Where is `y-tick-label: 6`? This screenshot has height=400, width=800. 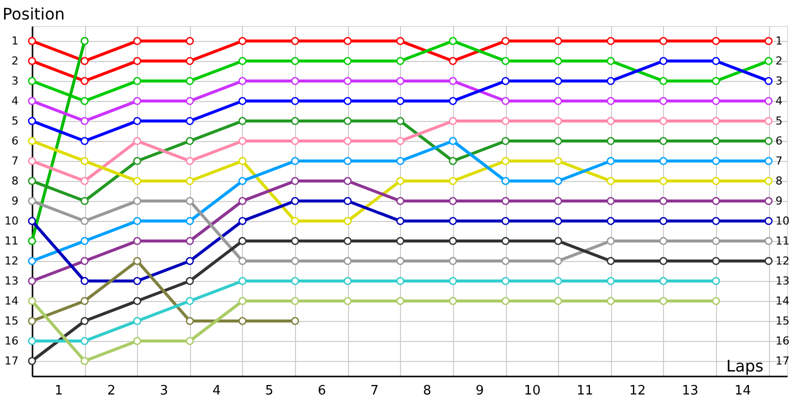
y-tick-label: 6 is located at coordinates (15, 141).